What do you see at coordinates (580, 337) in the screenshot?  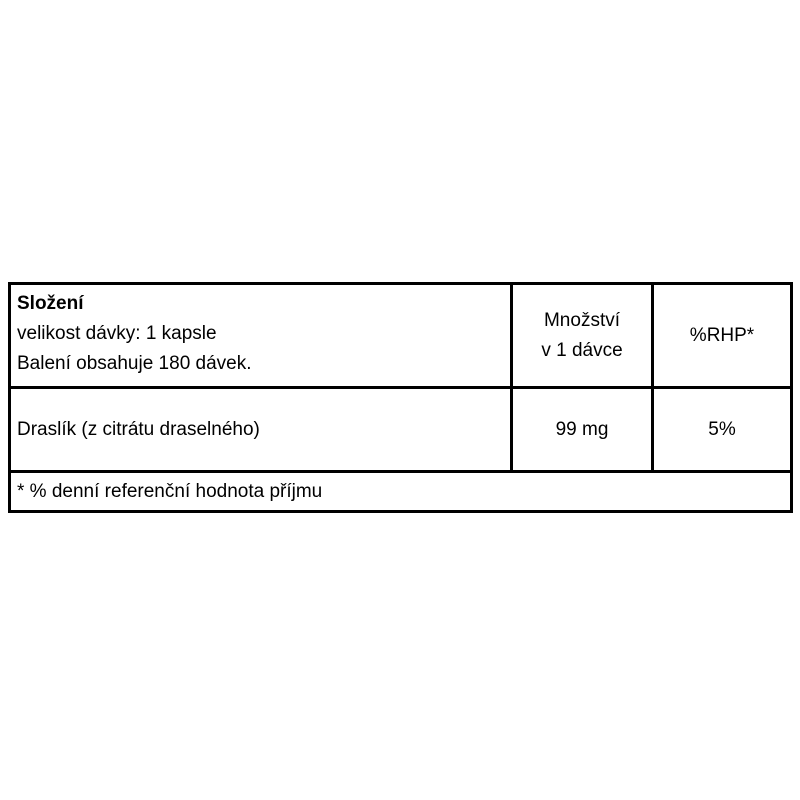 I see `column-header-amount: Množství v 1 dávce` at bounding box center [580, 337].